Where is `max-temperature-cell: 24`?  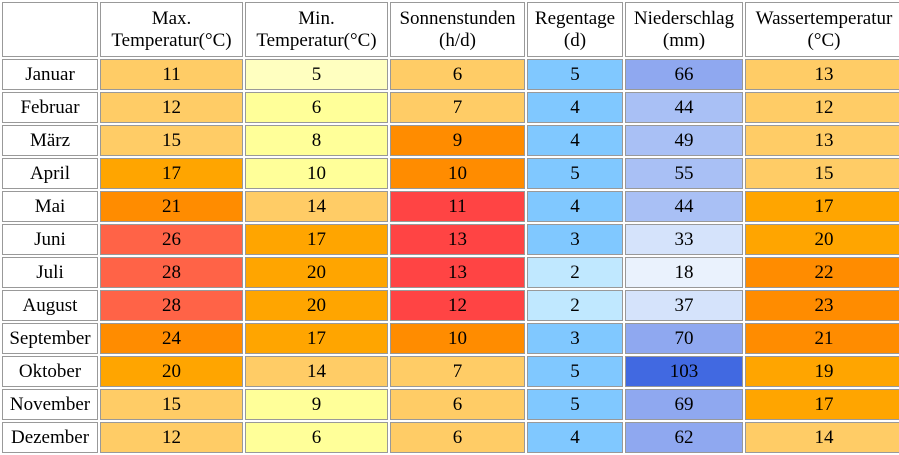
max-temperature-cell: 24 is located at coordinates (171, 338).